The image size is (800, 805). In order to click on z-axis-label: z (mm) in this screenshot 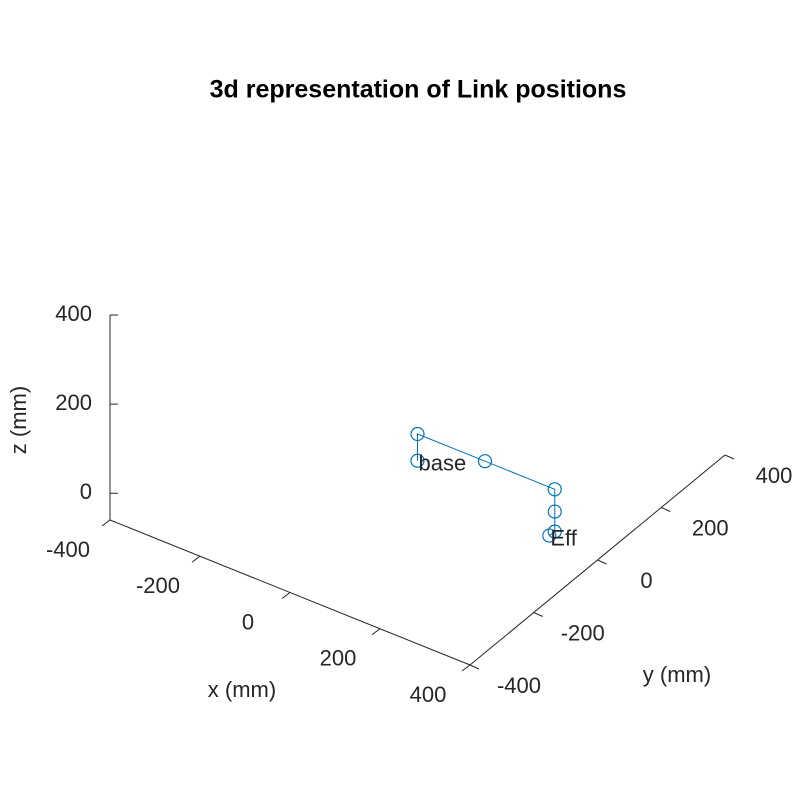, I will do `click(18, 420)`.